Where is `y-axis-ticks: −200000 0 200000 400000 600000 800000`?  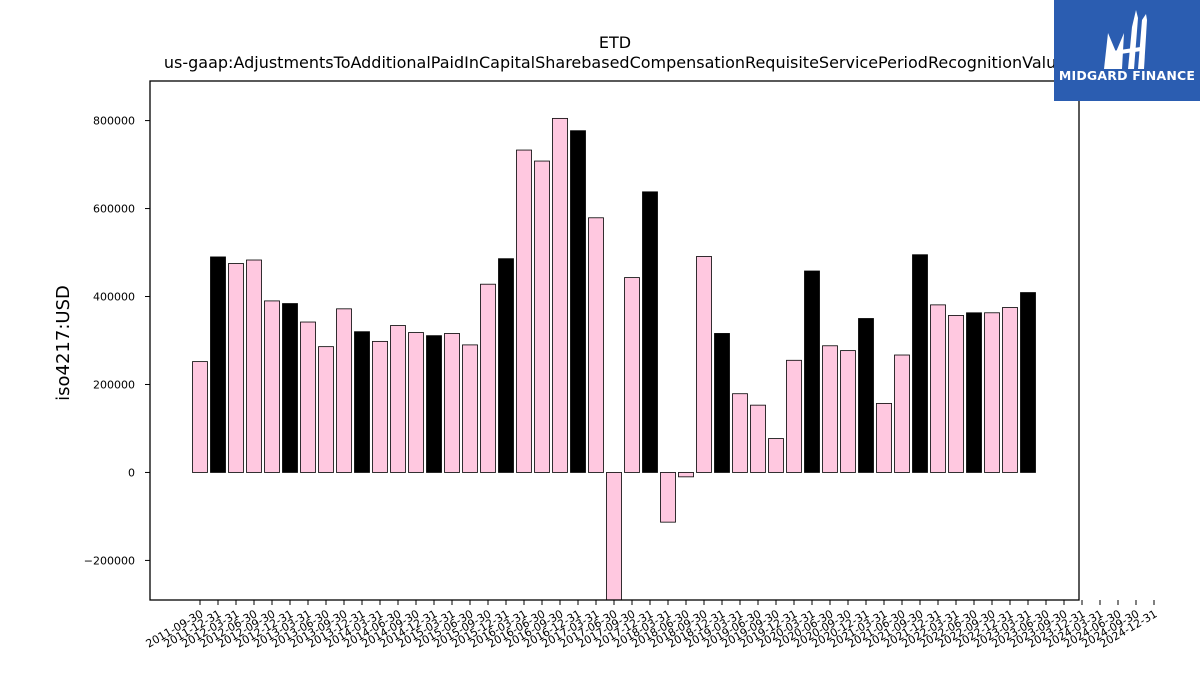 y-axis-ticks: −200000 0 200000 400000 600000 800000 is located at coordinates (117, 341).